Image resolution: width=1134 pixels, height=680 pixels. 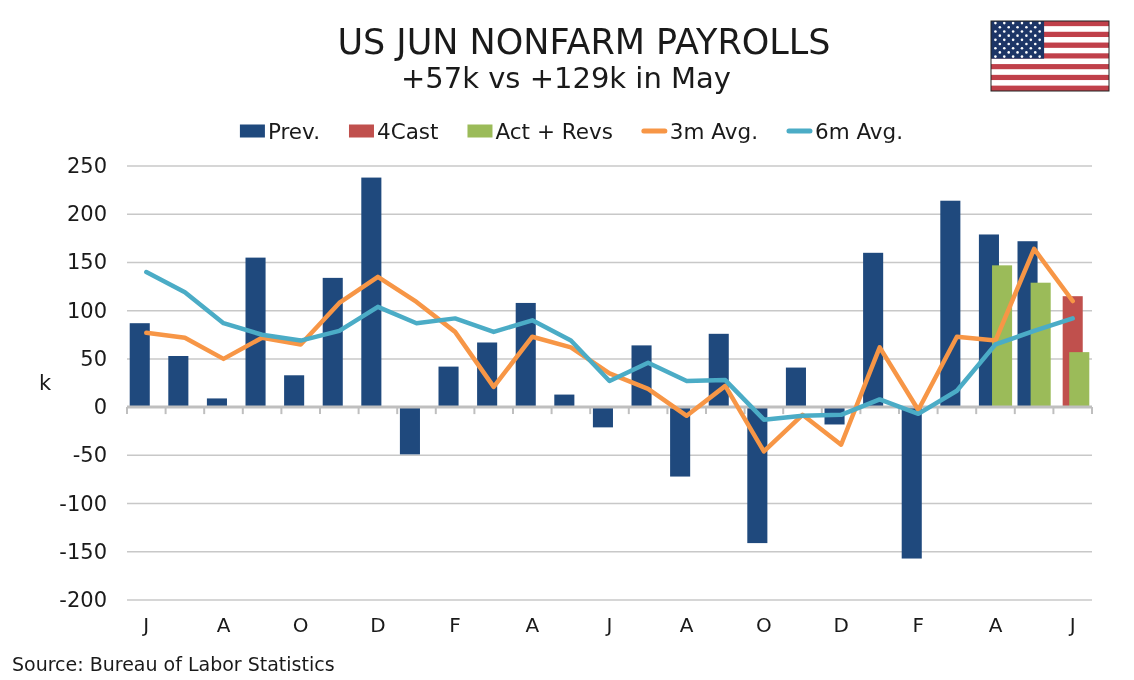 What do you see at coordinates (86, 214) in the screenshot?
I see `y-tick-label: 200` at bounding box center [86, 214].